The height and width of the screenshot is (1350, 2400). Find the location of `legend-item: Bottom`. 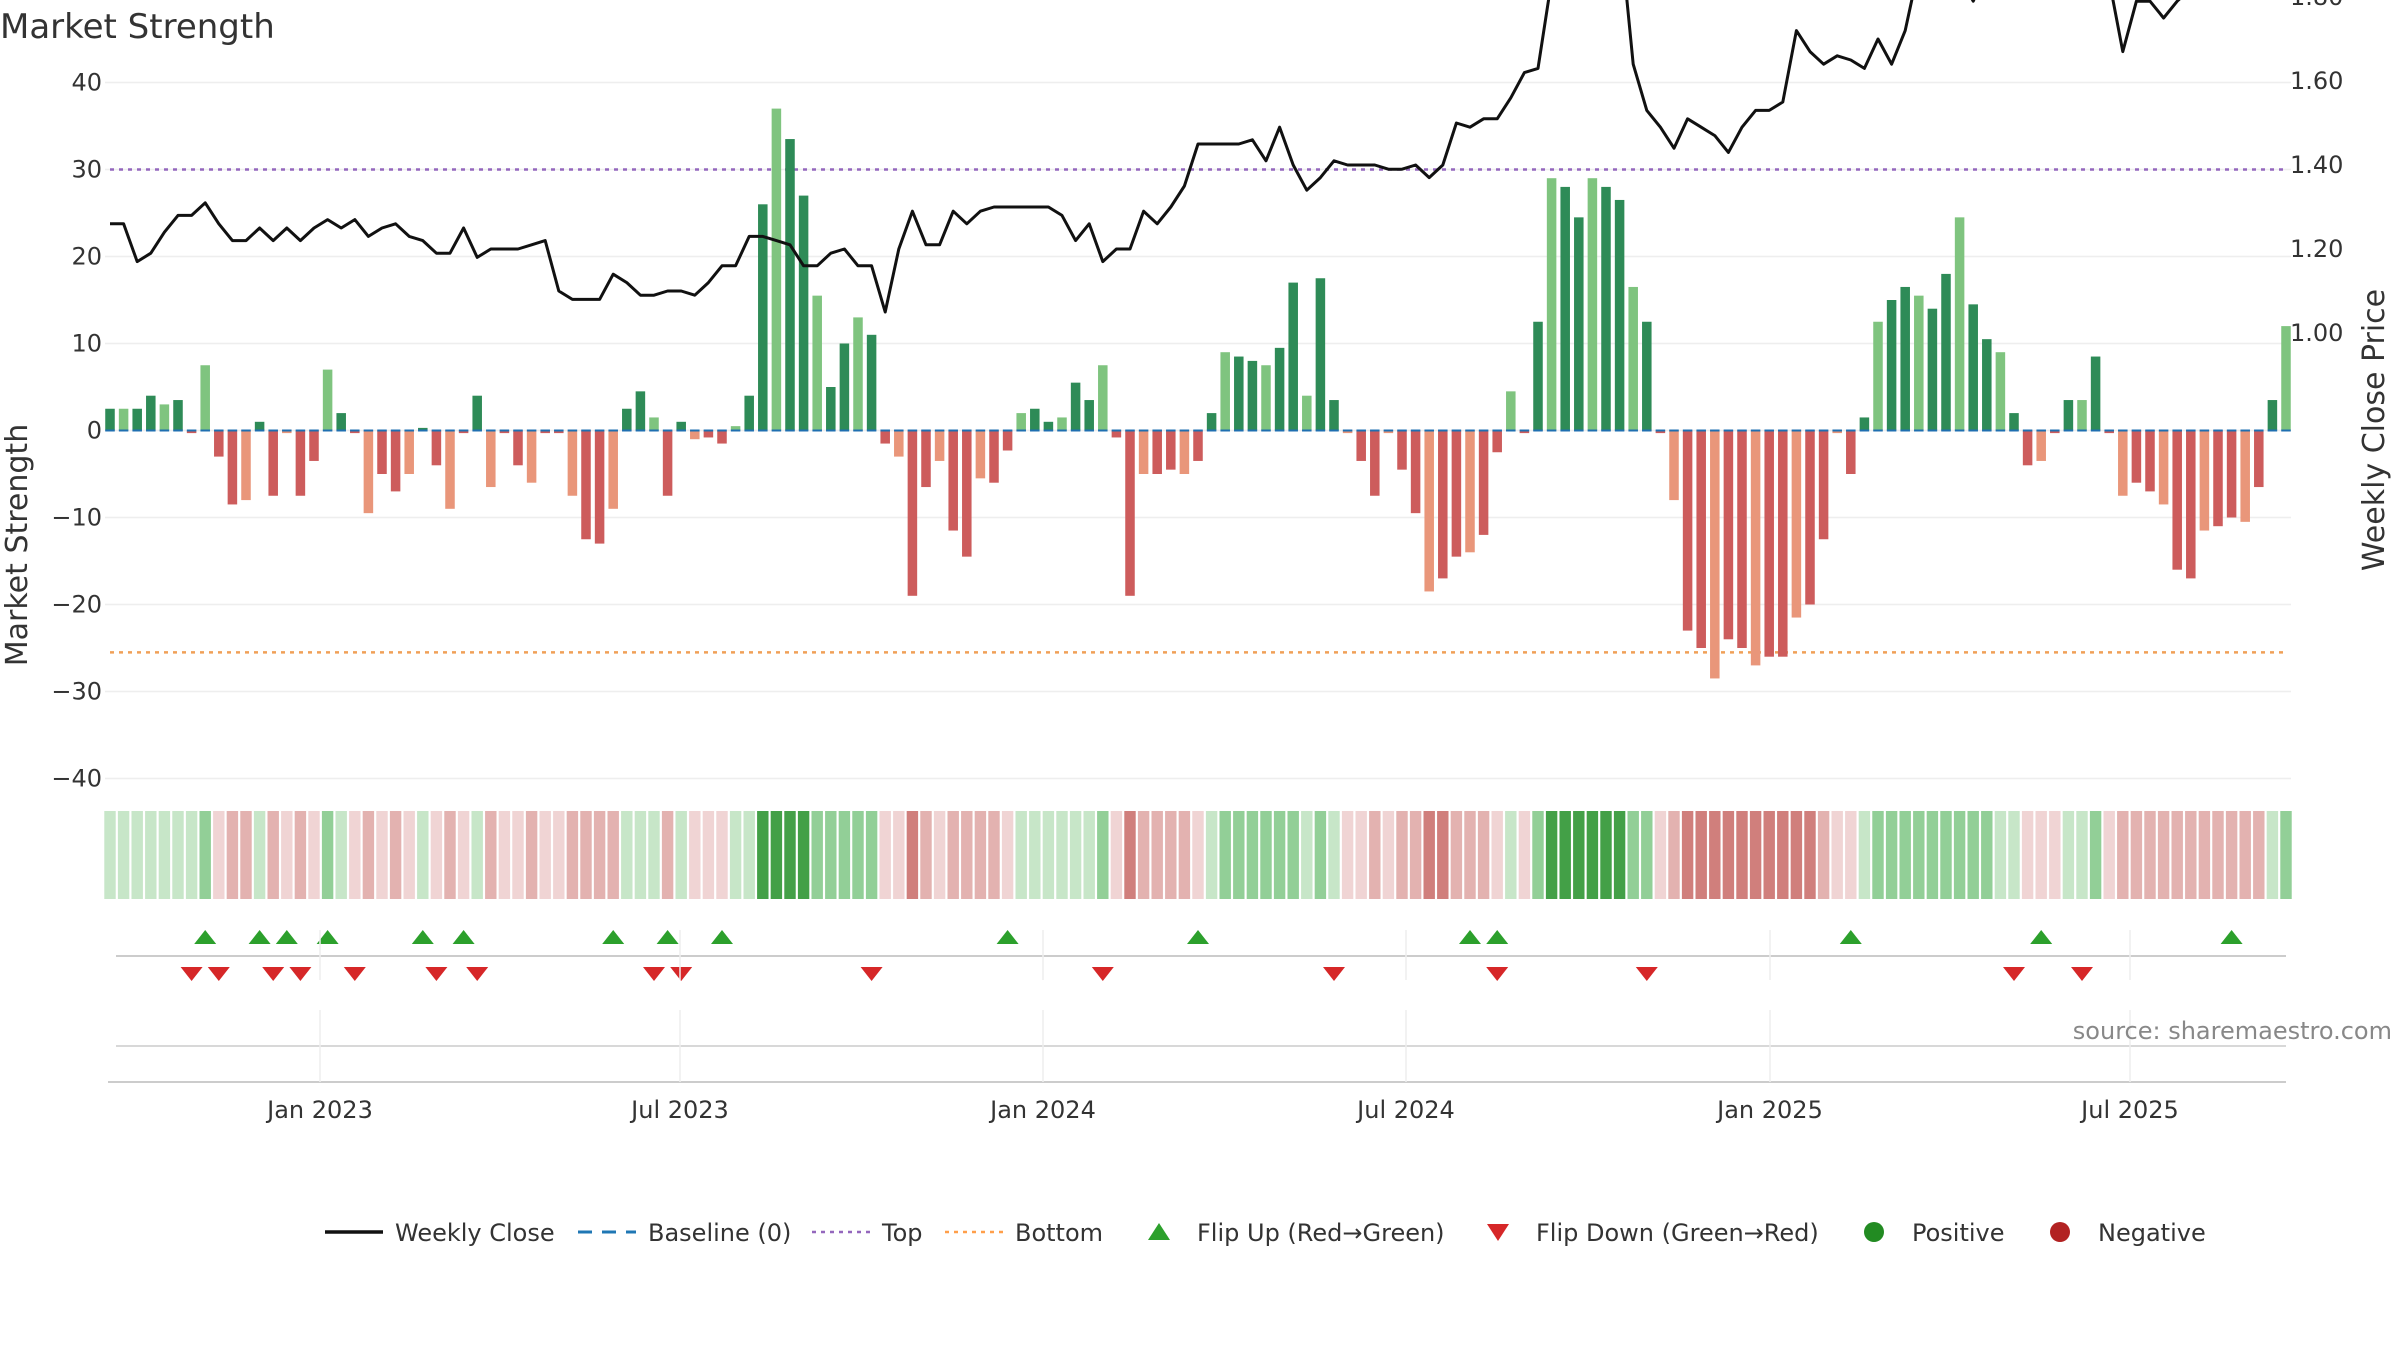

legend-item: Bottom is located at coordinates (1024, 1233).